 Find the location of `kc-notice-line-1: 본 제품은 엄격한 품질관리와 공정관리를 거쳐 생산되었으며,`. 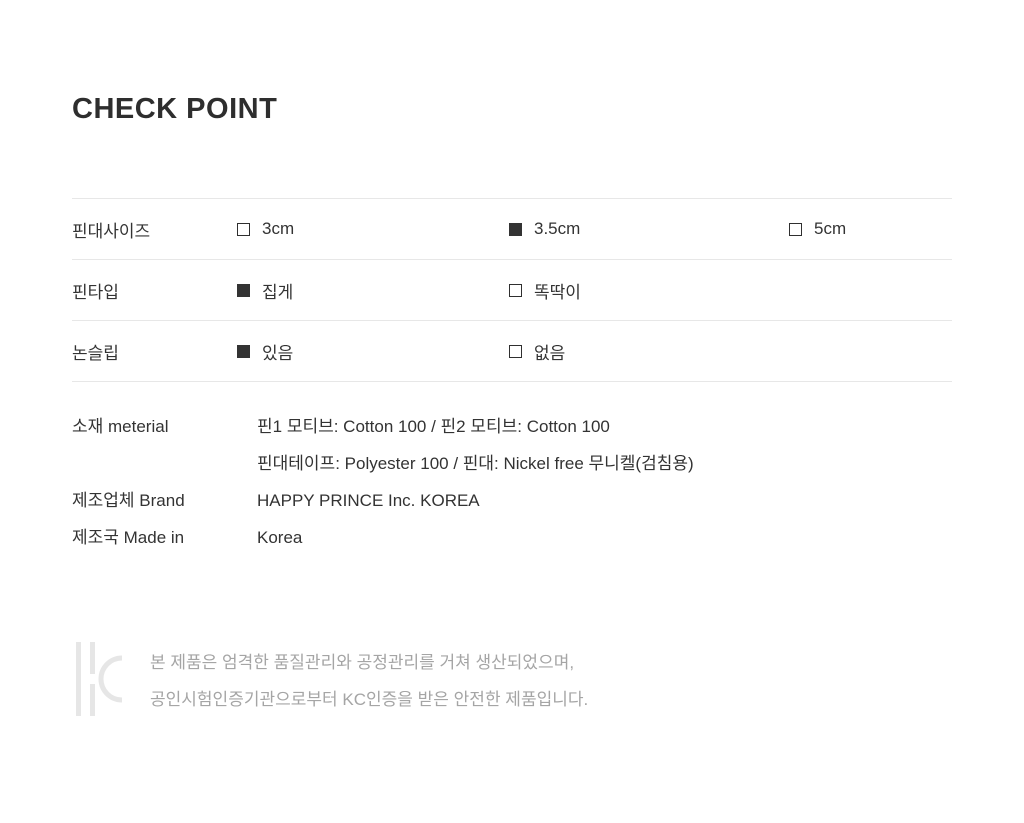

kc-notice-line-1: 본 제품은 엄격한 품질관리와 공정관리를 거쳐 생산되었으며, is located at coordinates (362, 662).